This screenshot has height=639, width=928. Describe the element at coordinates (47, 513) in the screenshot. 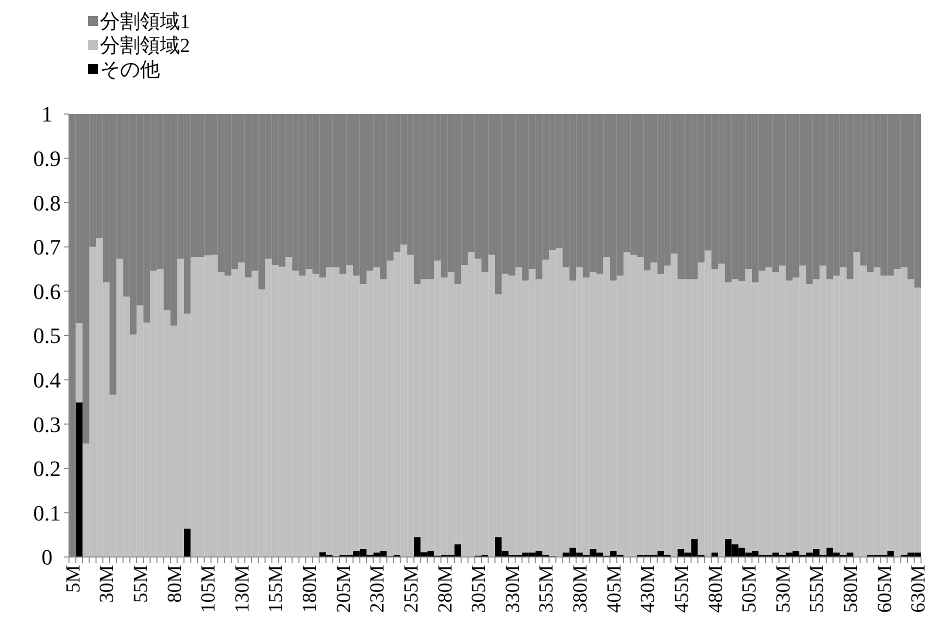

I see `y-tick-label: 0.1` at that location.